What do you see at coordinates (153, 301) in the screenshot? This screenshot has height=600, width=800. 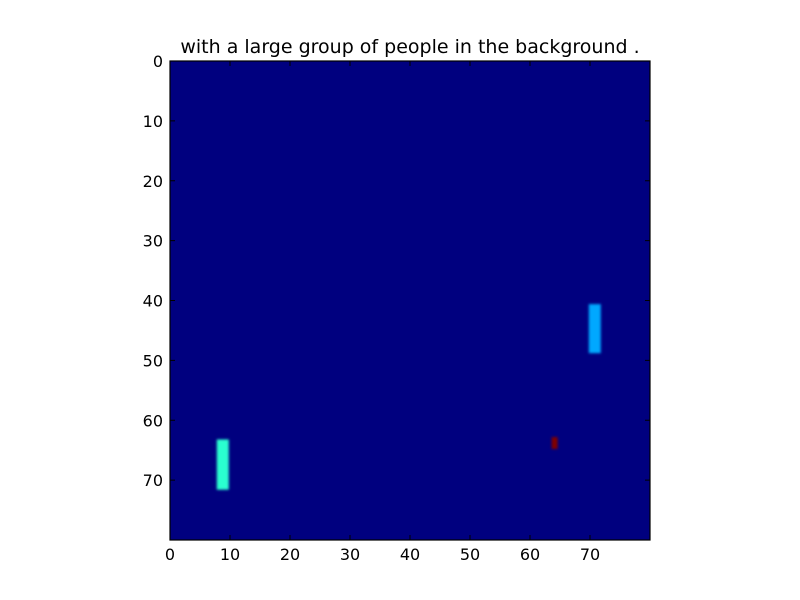 I see `y-tick-label: 40` at bounding box center [153, 301].